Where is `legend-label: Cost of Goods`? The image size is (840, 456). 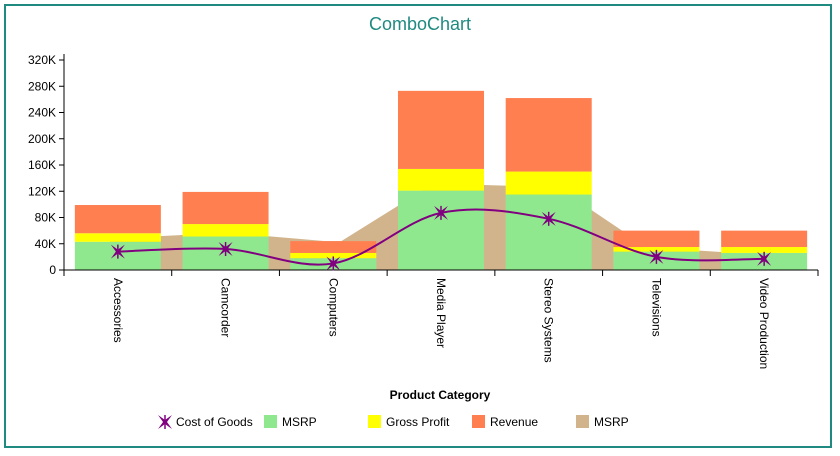 legend-label: Cost of Goods is located at coordinates (214, 422).